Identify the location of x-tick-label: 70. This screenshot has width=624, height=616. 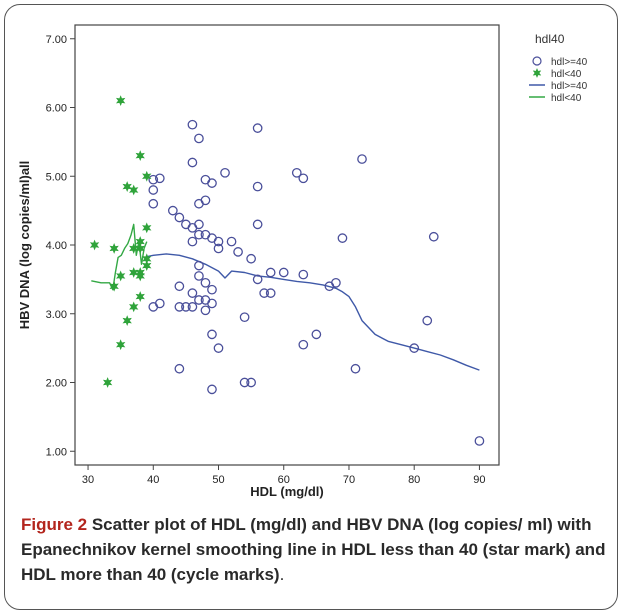
(349, 480).